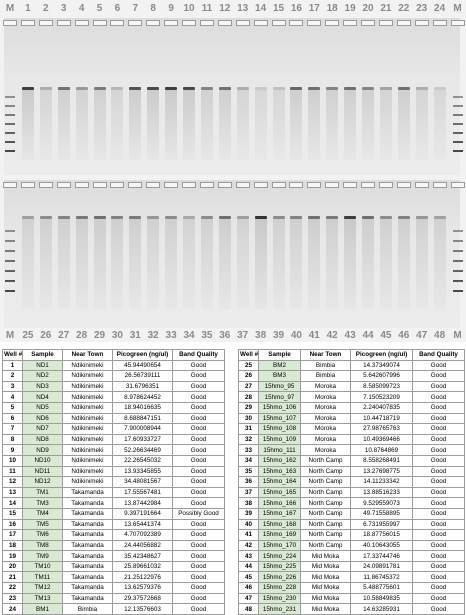 This screenshot has width=466, height=615. What do you see at coordinates (117, 335) in the screenshot?
I see `lane-label: 30` at bounding box center [117, 335].